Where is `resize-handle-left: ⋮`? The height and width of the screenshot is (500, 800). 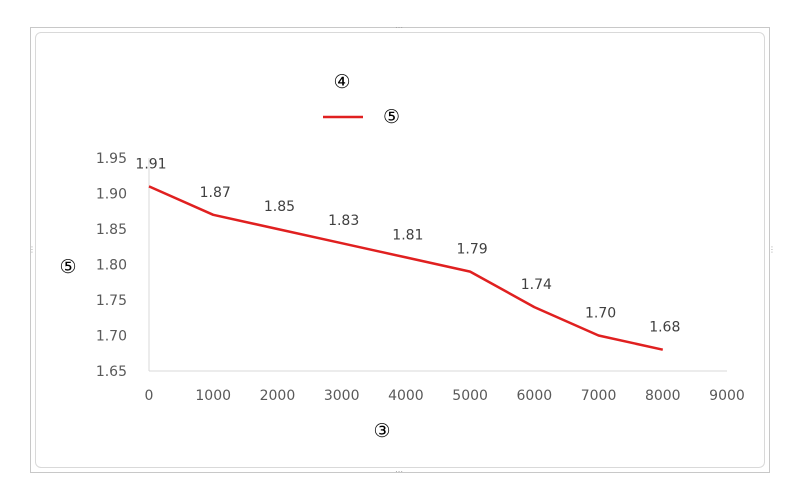
resize-handle-left: ⋮ is located at coordinates (32, 249).